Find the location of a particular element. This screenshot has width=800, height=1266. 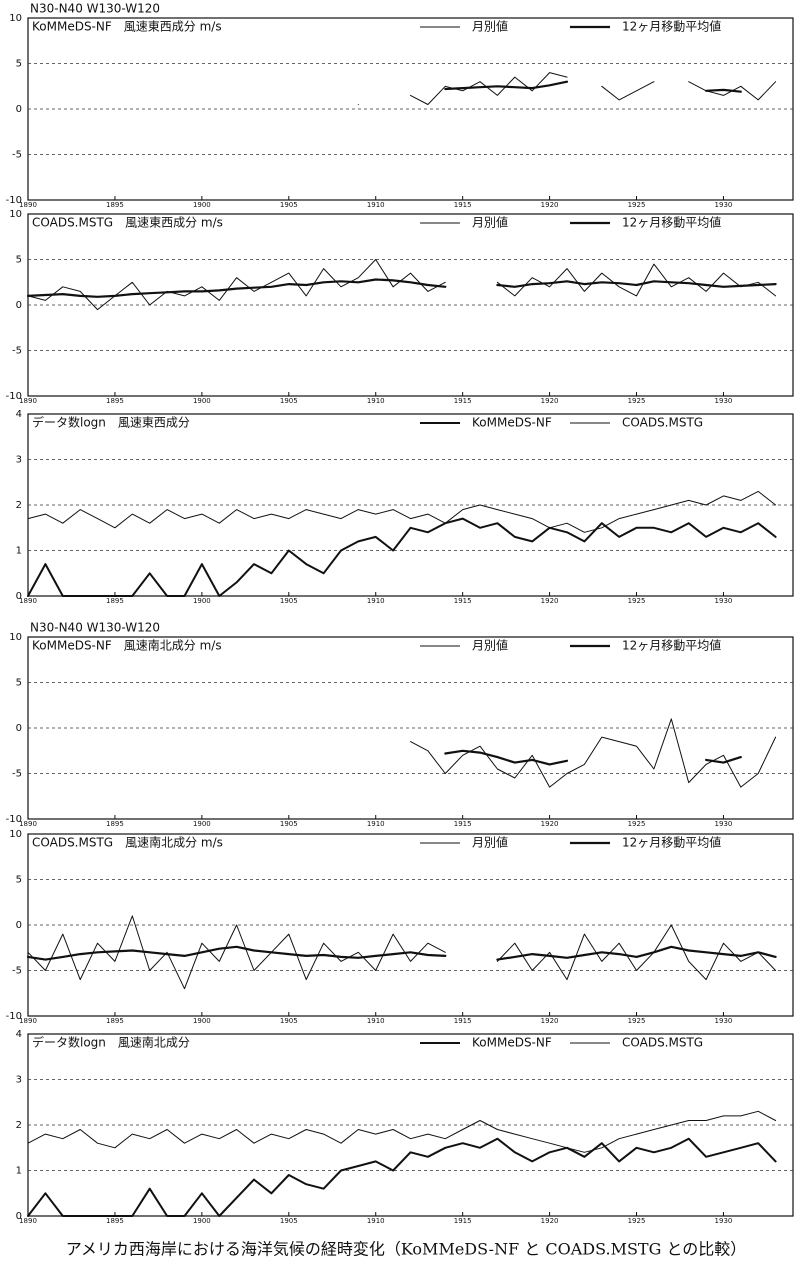

panel-title: COADS.MSTG 風速東西成分 m/s is located at coordinates (127, 223).